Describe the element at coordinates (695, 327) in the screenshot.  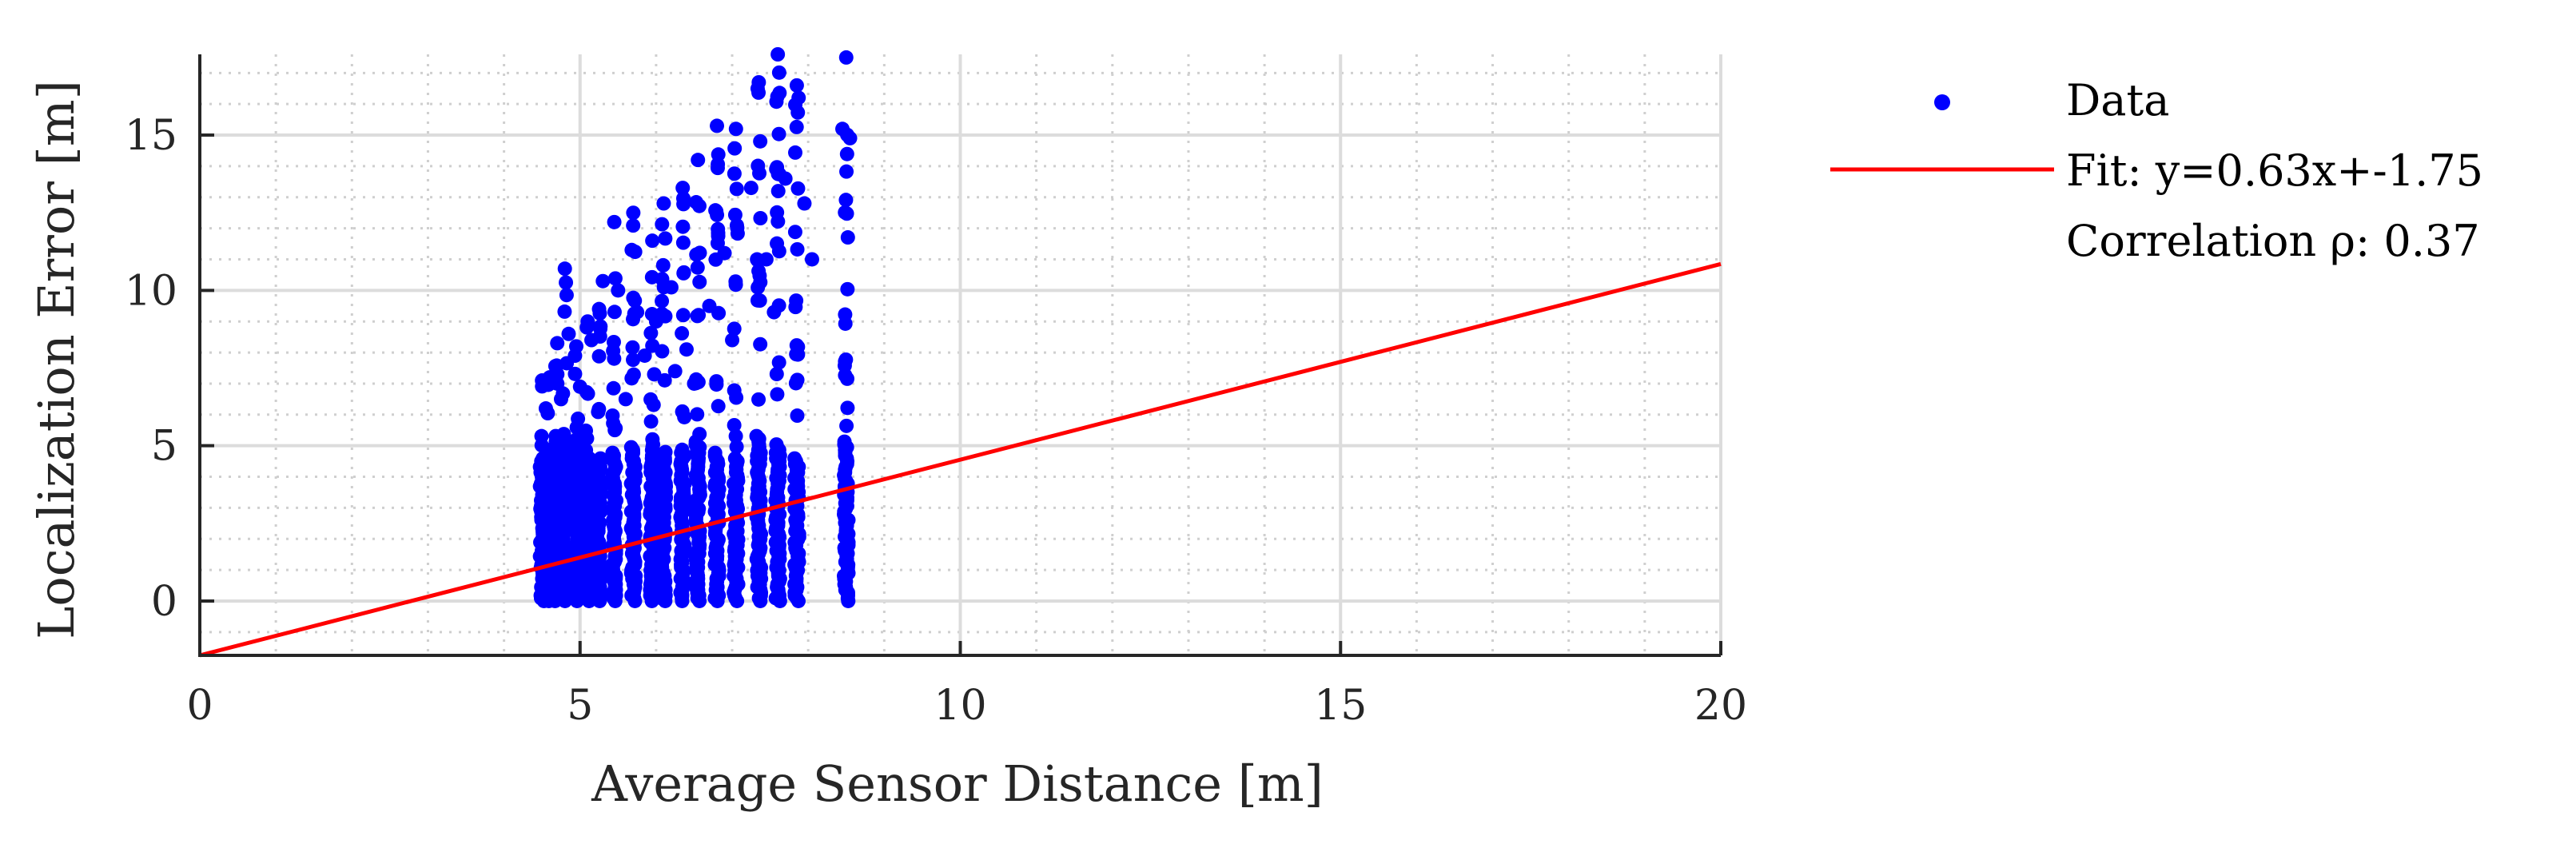
I see `data-points` at that location.